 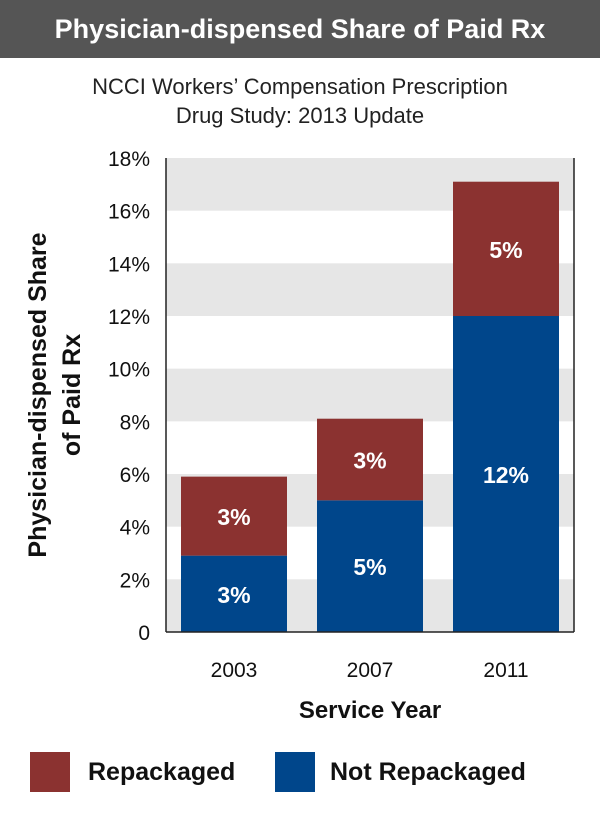 What do you see at coordinates (135, 422) in the screenshot?
I see `y-tick-label: 8%` at bounding box center [135, 422].